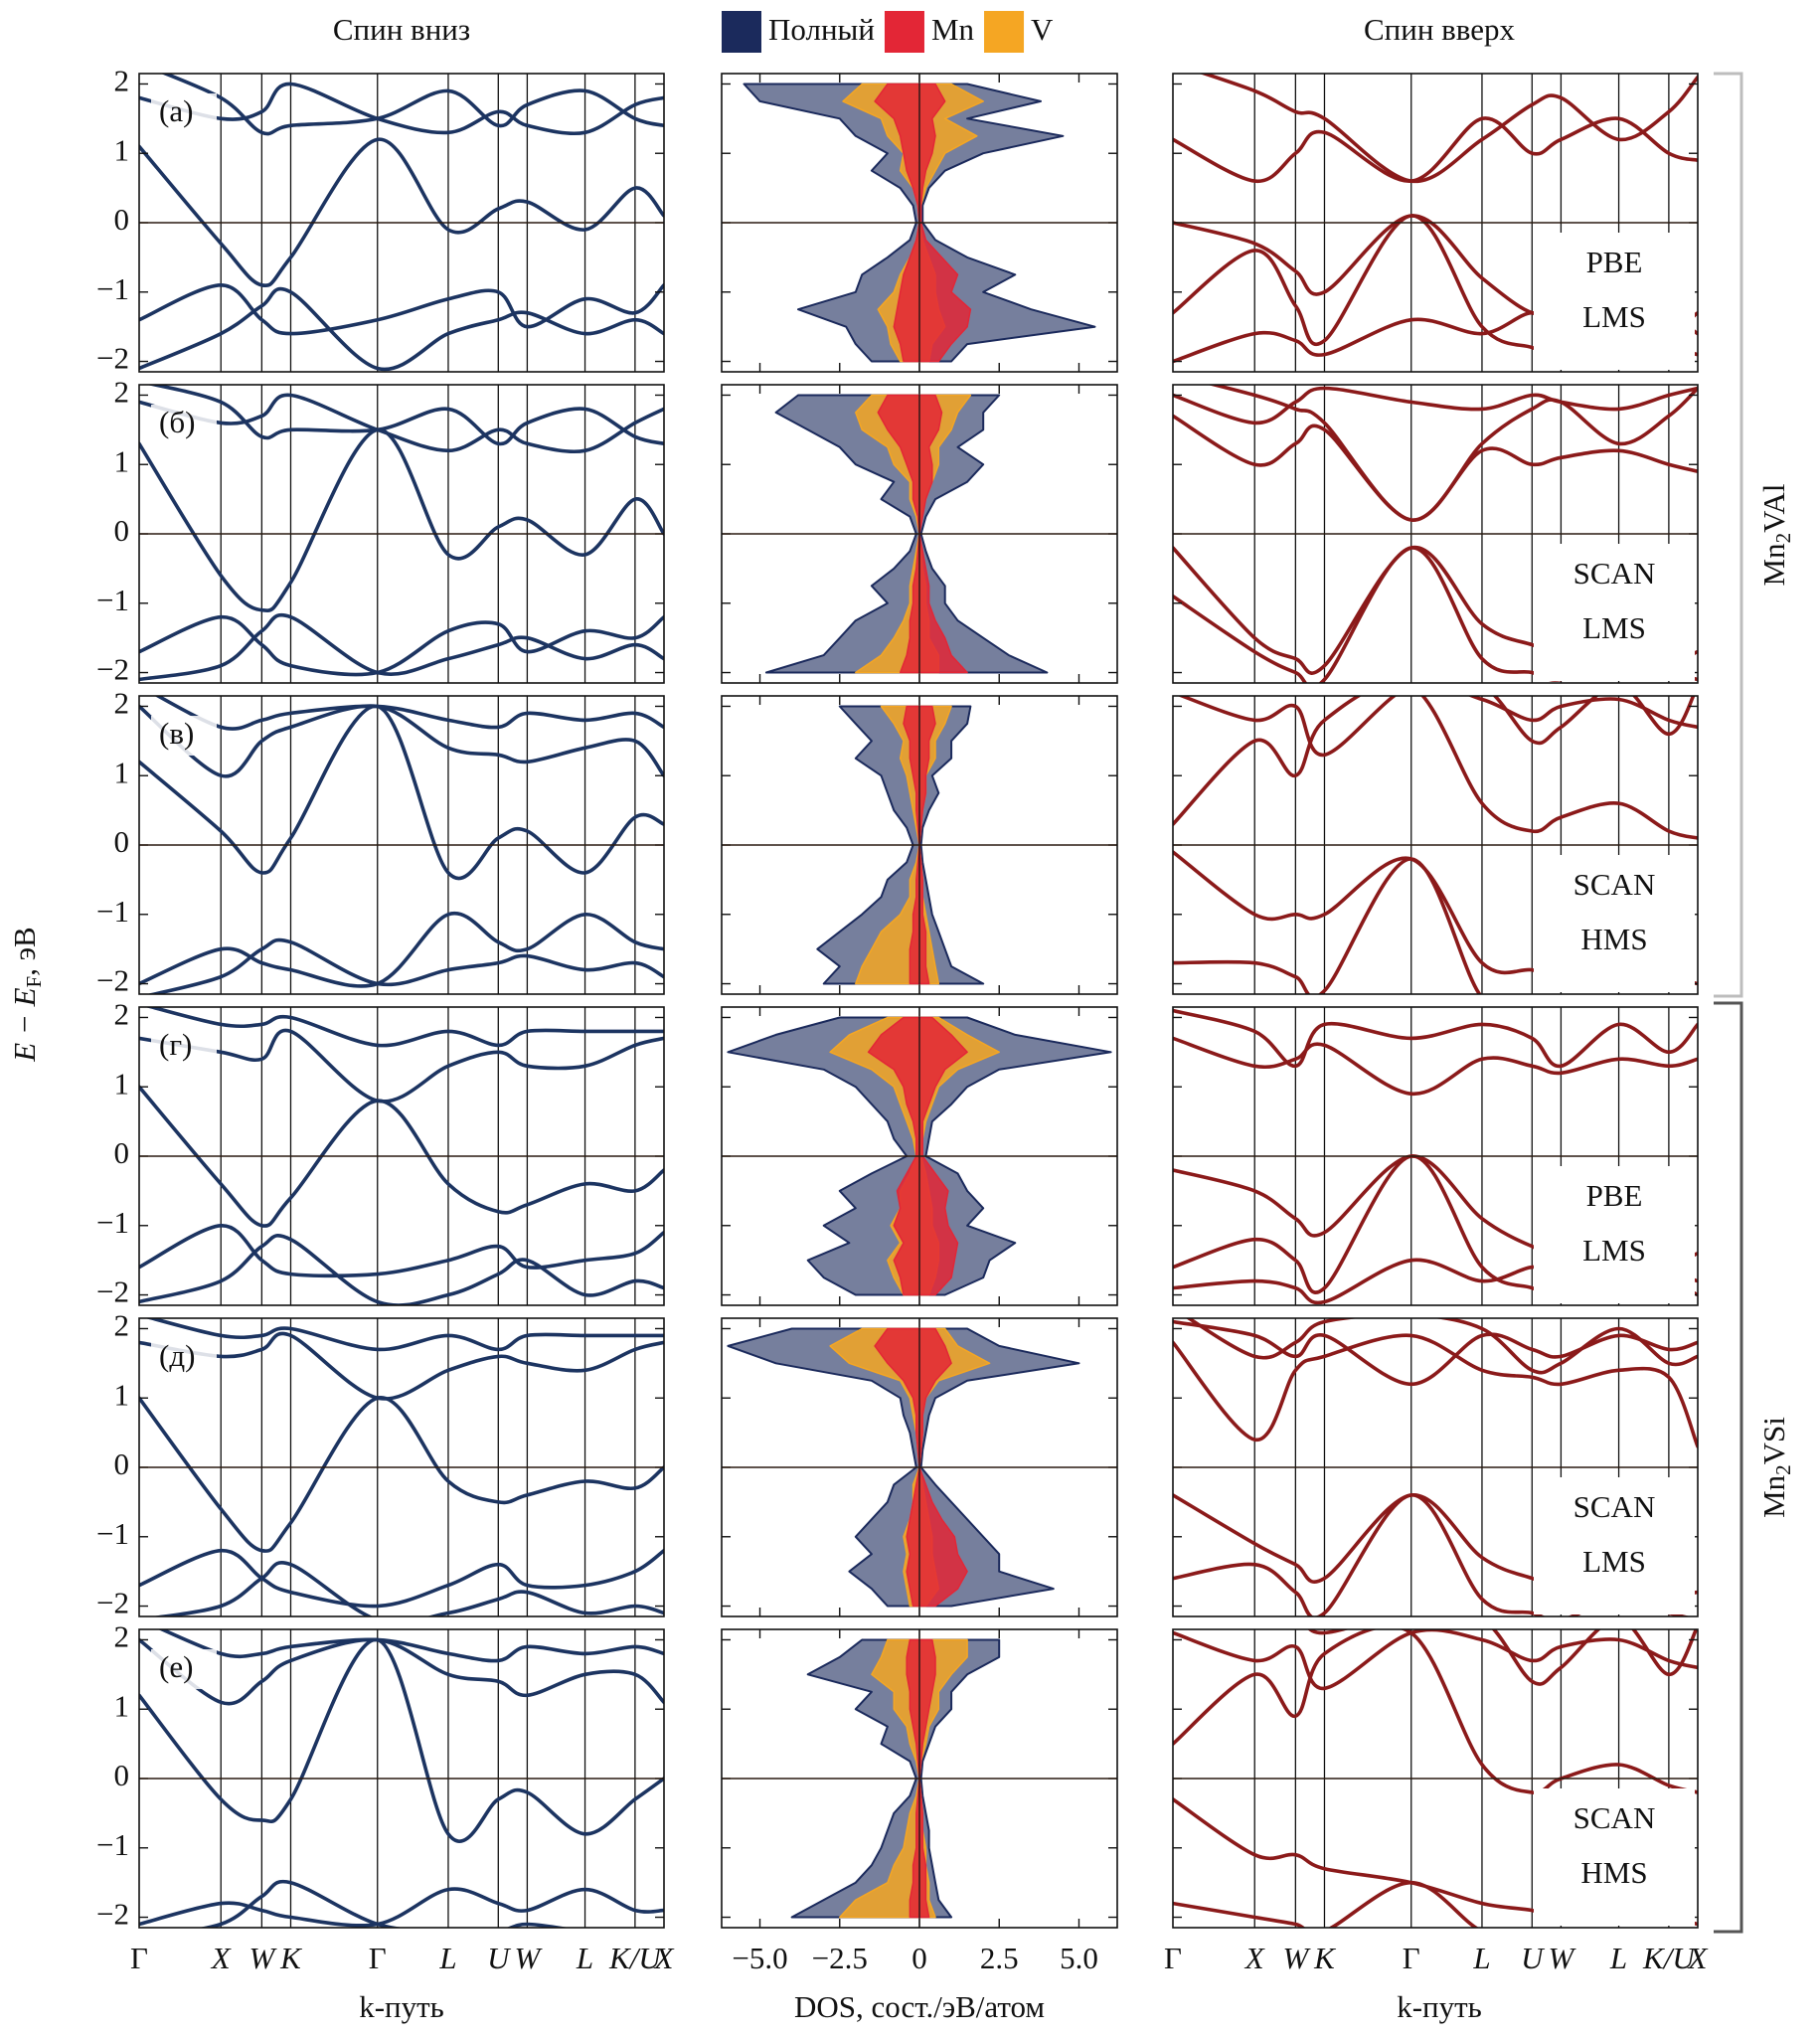 Image resolution: width=1820 pixels, height=2037 pixels. I want to click on compound-label: Mn2VAl, so click(1775, 535).